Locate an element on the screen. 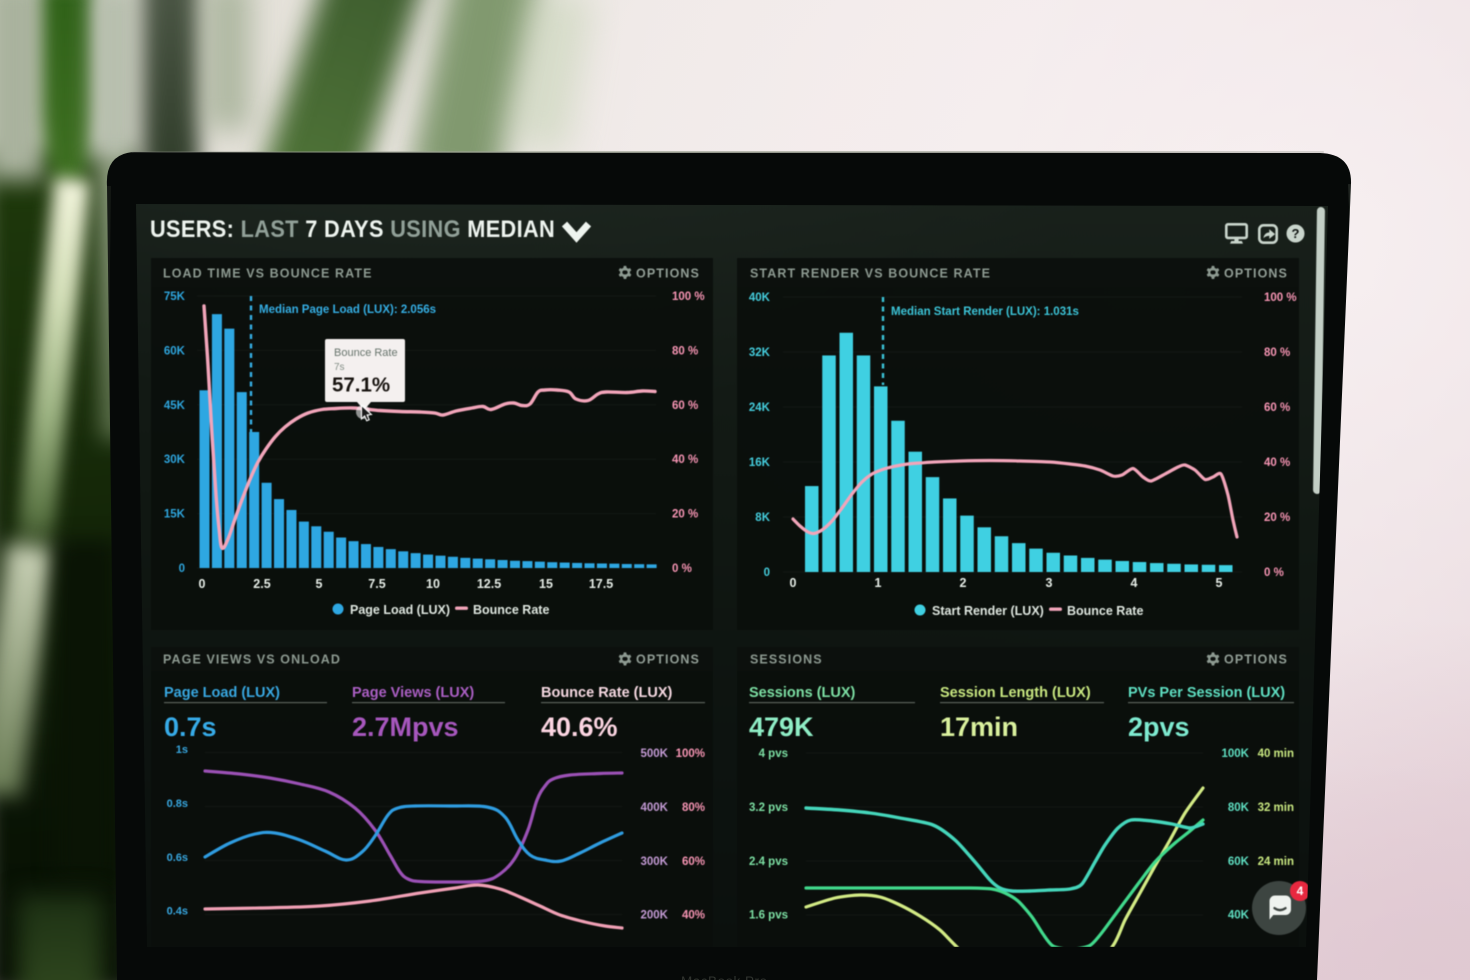 This screenshot has width=1470, height=980. svg-text: PVs Per Session (LUX) is located at coordinates (1206, 693).